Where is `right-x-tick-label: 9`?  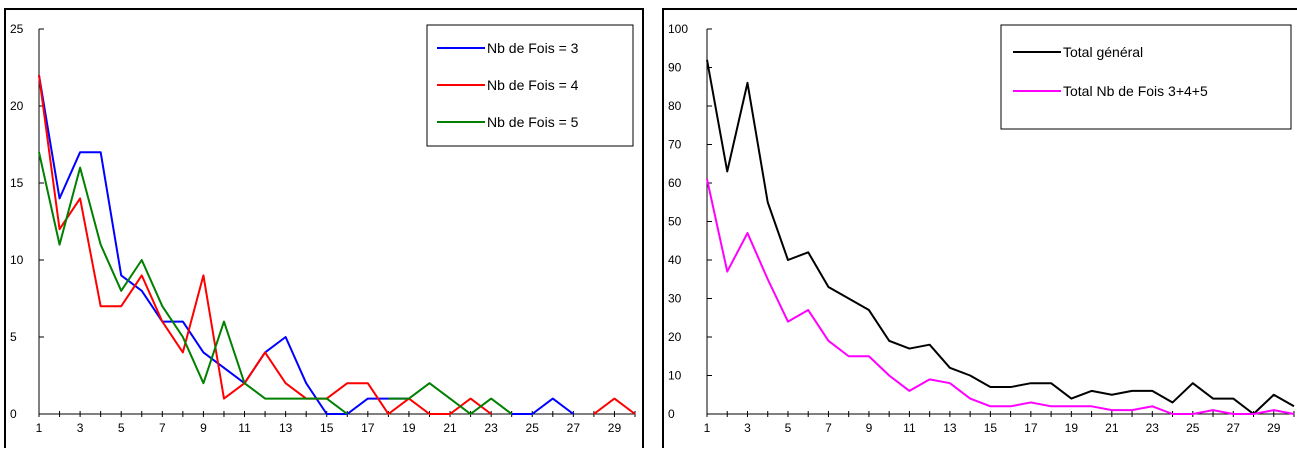 right-x-tick-label: 9 is located at coordinates (869, 428).